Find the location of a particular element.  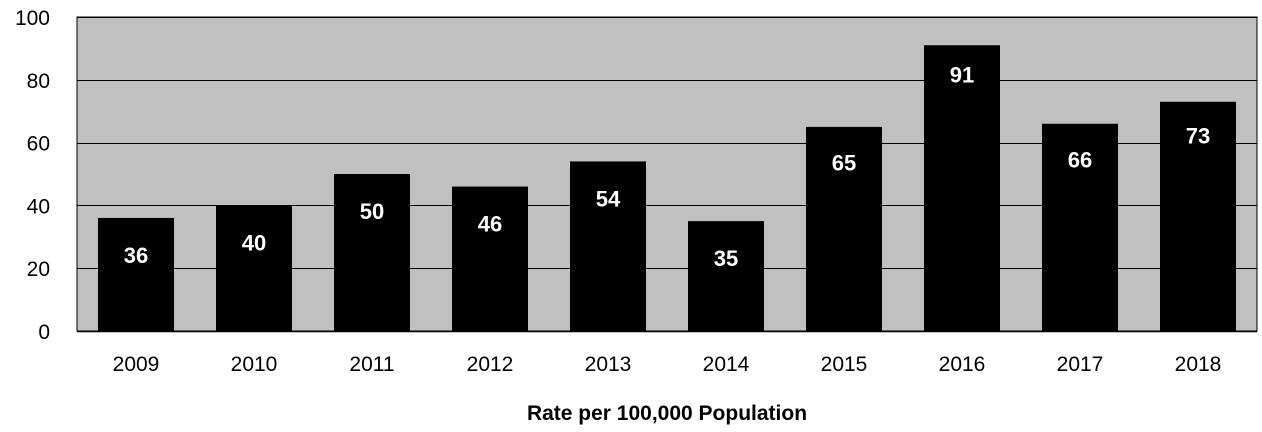

bar-2016 is located at coordinates (962, 188).